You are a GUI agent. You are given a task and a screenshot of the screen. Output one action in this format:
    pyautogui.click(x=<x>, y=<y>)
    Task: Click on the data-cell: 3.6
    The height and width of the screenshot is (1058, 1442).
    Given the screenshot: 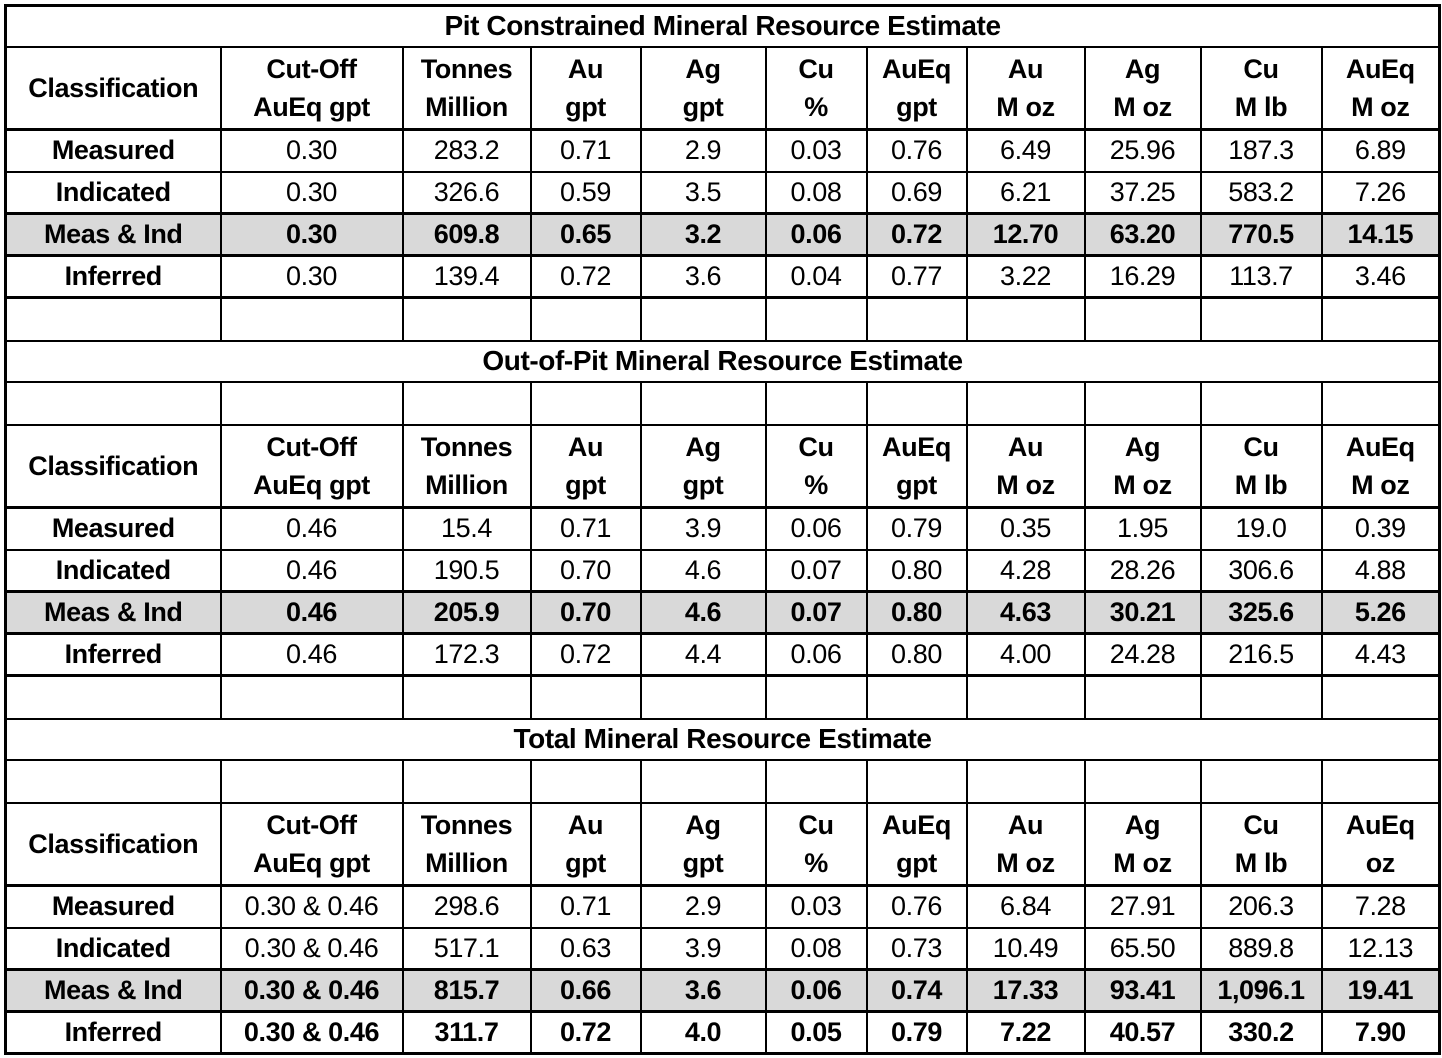 What is the action you would take?
    pyautogui.click(x=703, y=990)
    